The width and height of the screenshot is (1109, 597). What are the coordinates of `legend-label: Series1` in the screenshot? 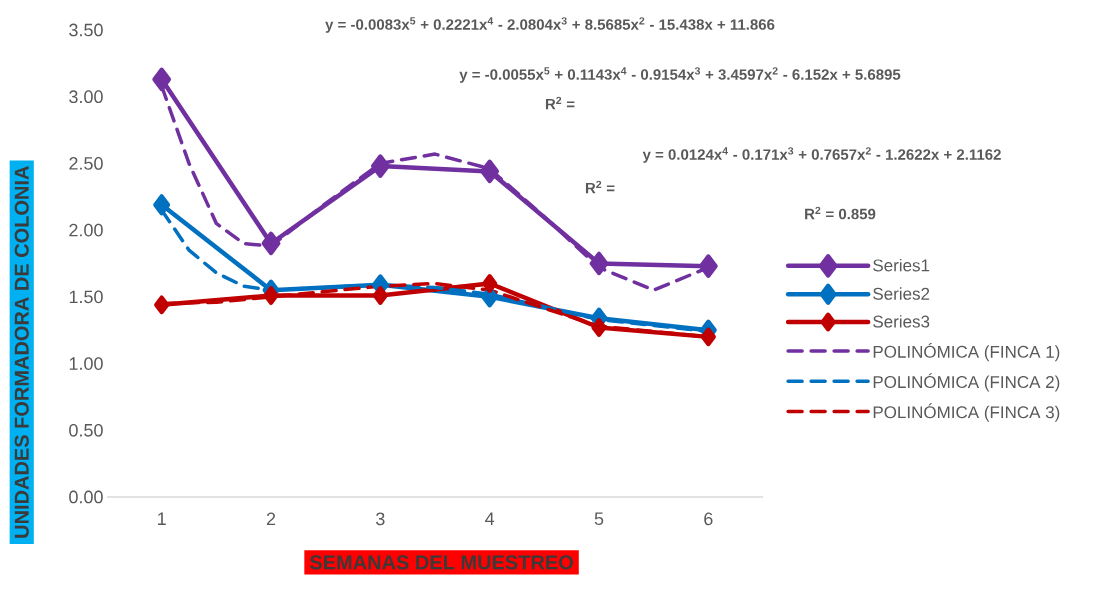 It's located at (901, 265).